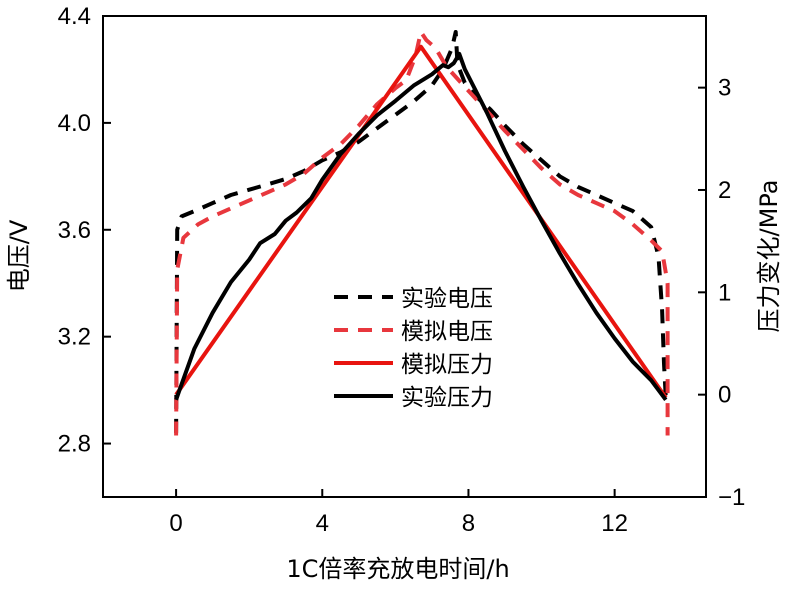  What do you see at coordinates (769, 256) in the screenshot?
I see `y-right-axis-title: 压力变化/MPa` at bounding box center [769, 256].